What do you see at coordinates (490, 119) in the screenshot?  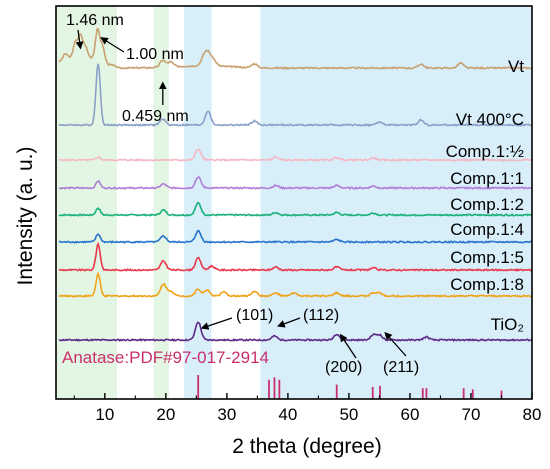 I see `series-label-1: Vt 400°C` at bounding box center [490, 119].